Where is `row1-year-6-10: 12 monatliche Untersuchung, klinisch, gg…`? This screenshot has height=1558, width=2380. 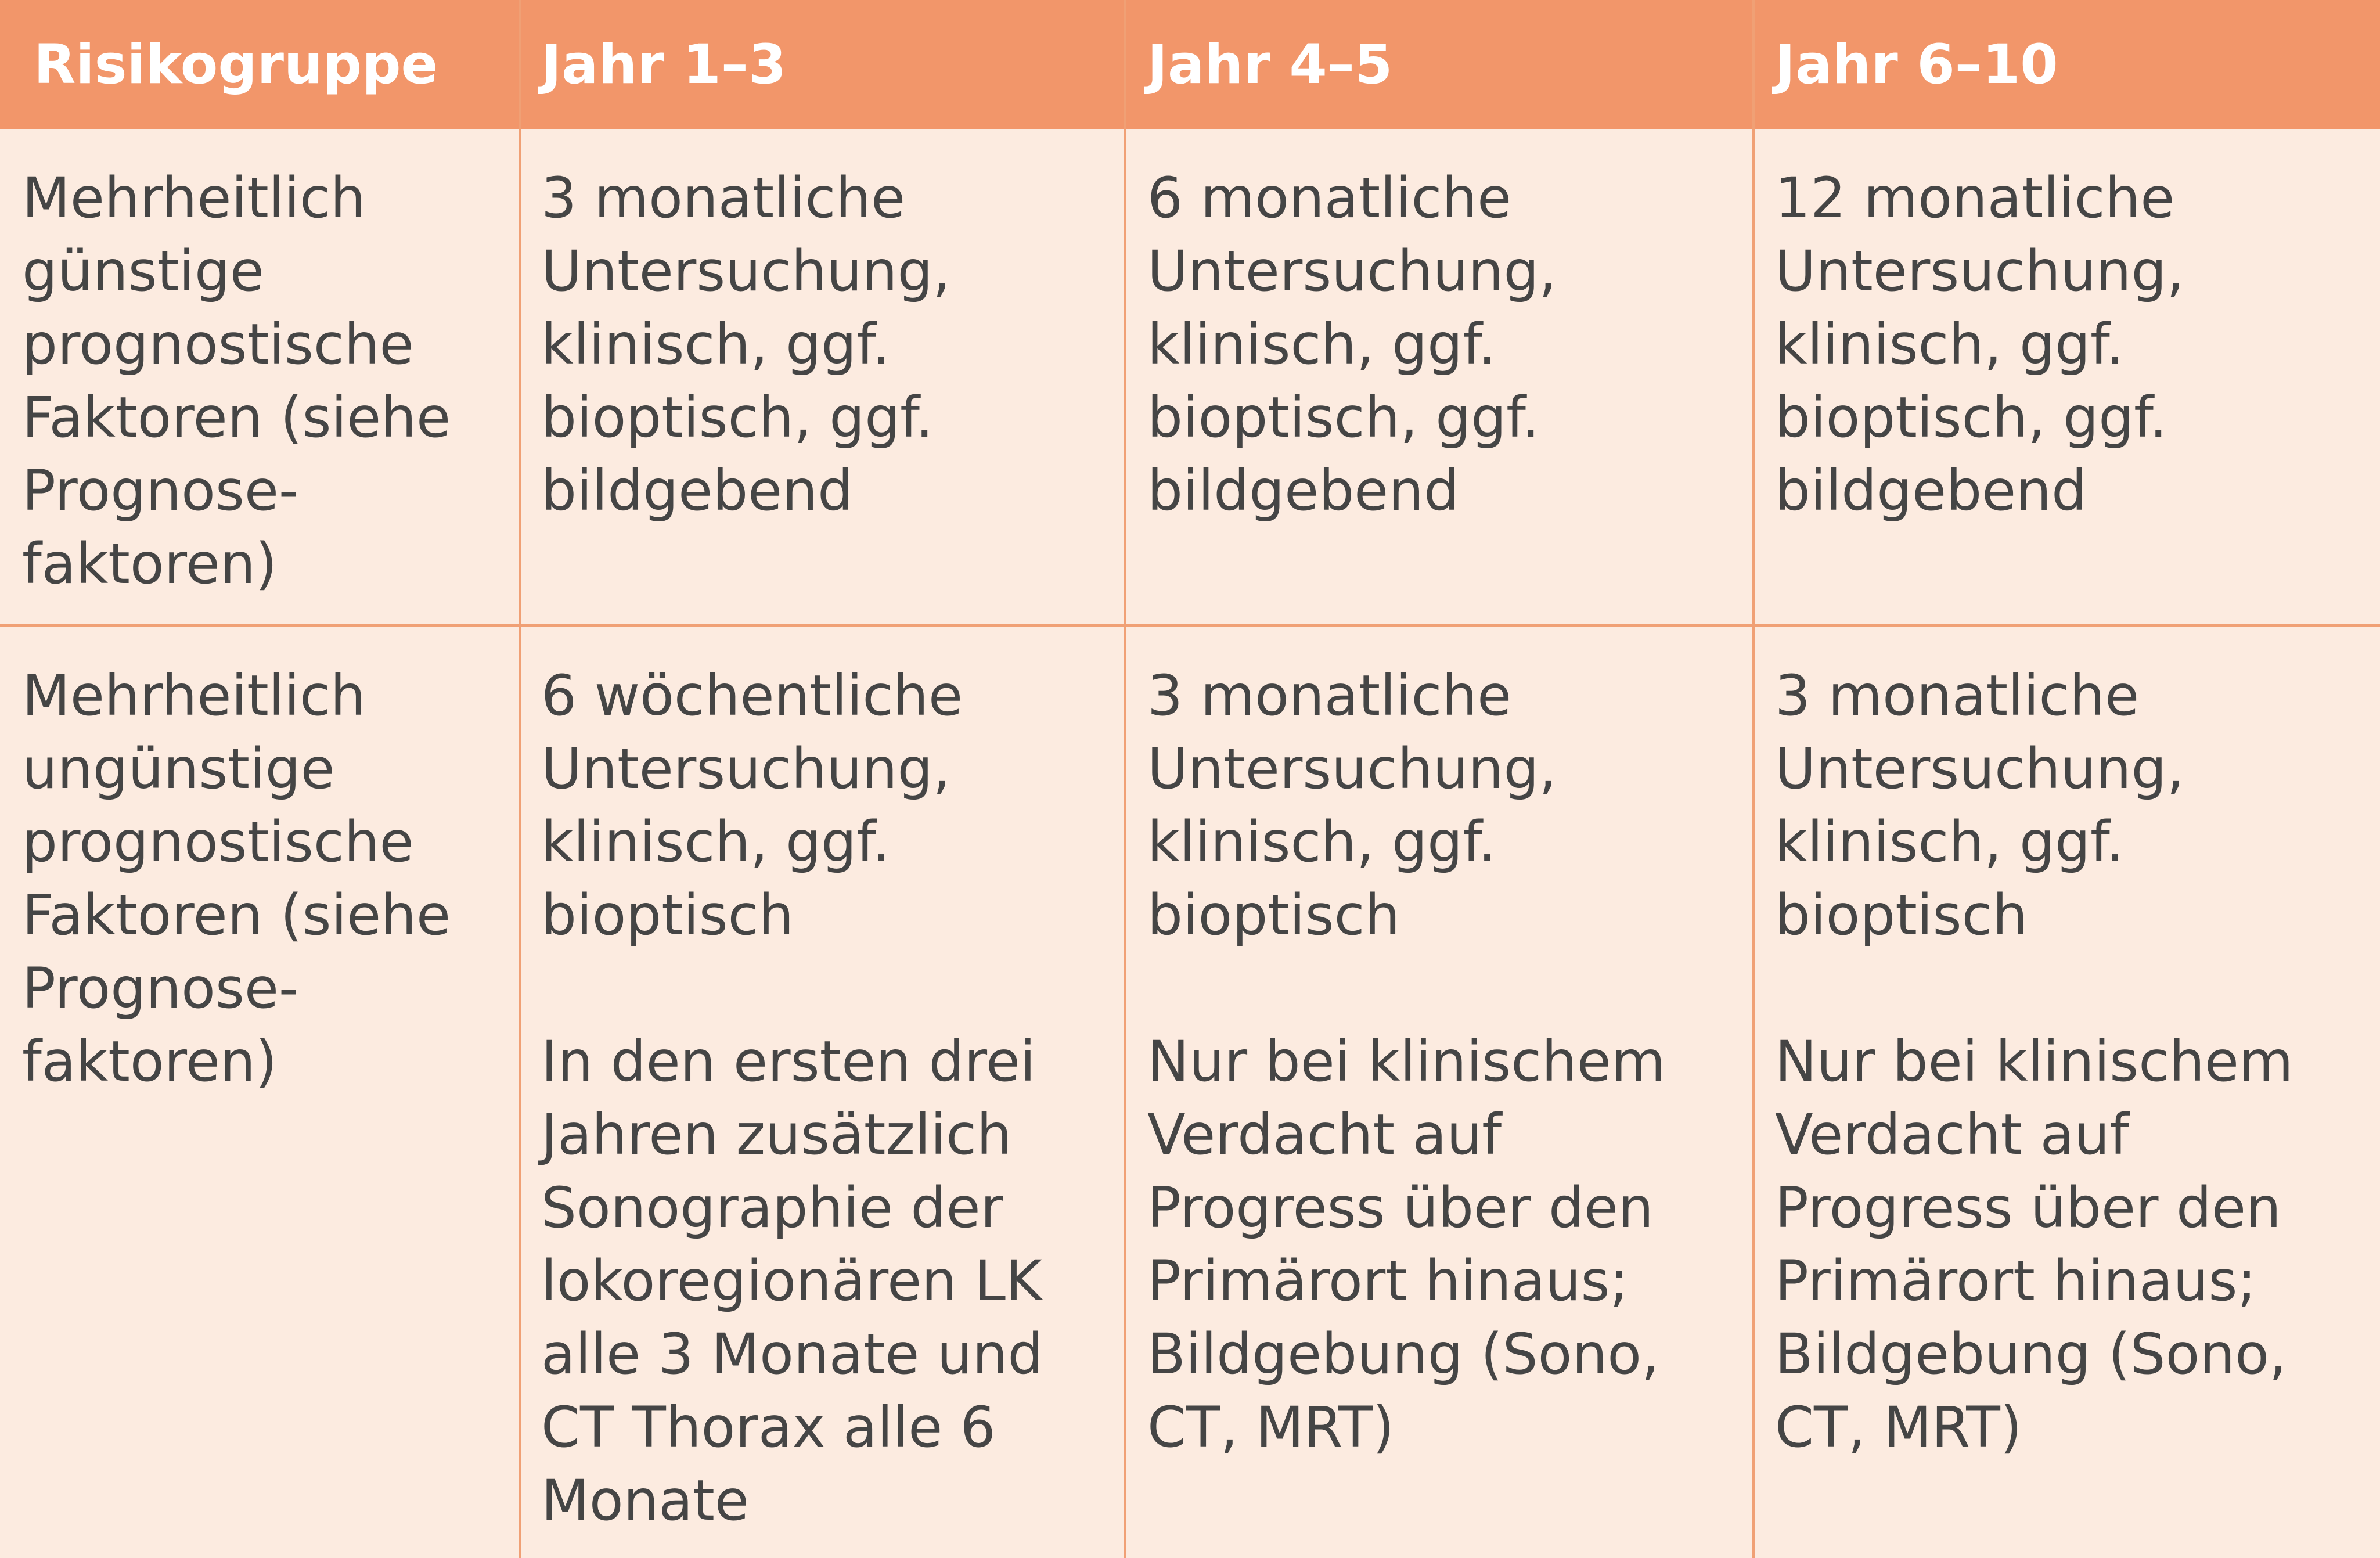 row1-year-6-10: 12 monatliche Untersuchung, klinisch, gg… is located at coordinates (2068, 344).